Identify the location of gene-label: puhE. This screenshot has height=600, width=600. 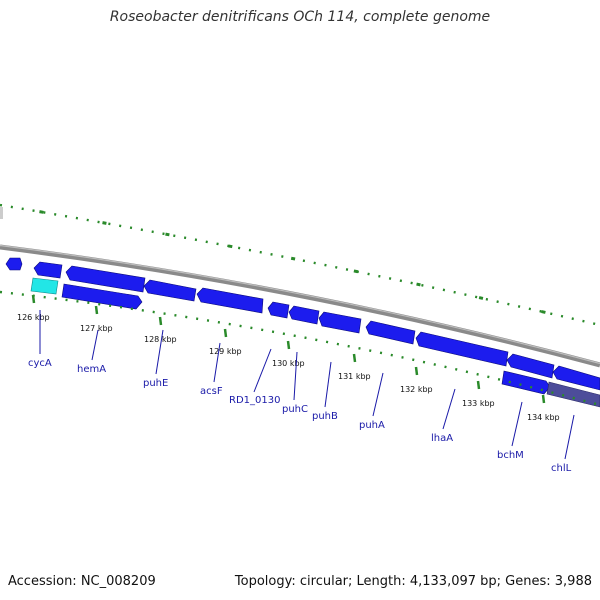
(155, 383).